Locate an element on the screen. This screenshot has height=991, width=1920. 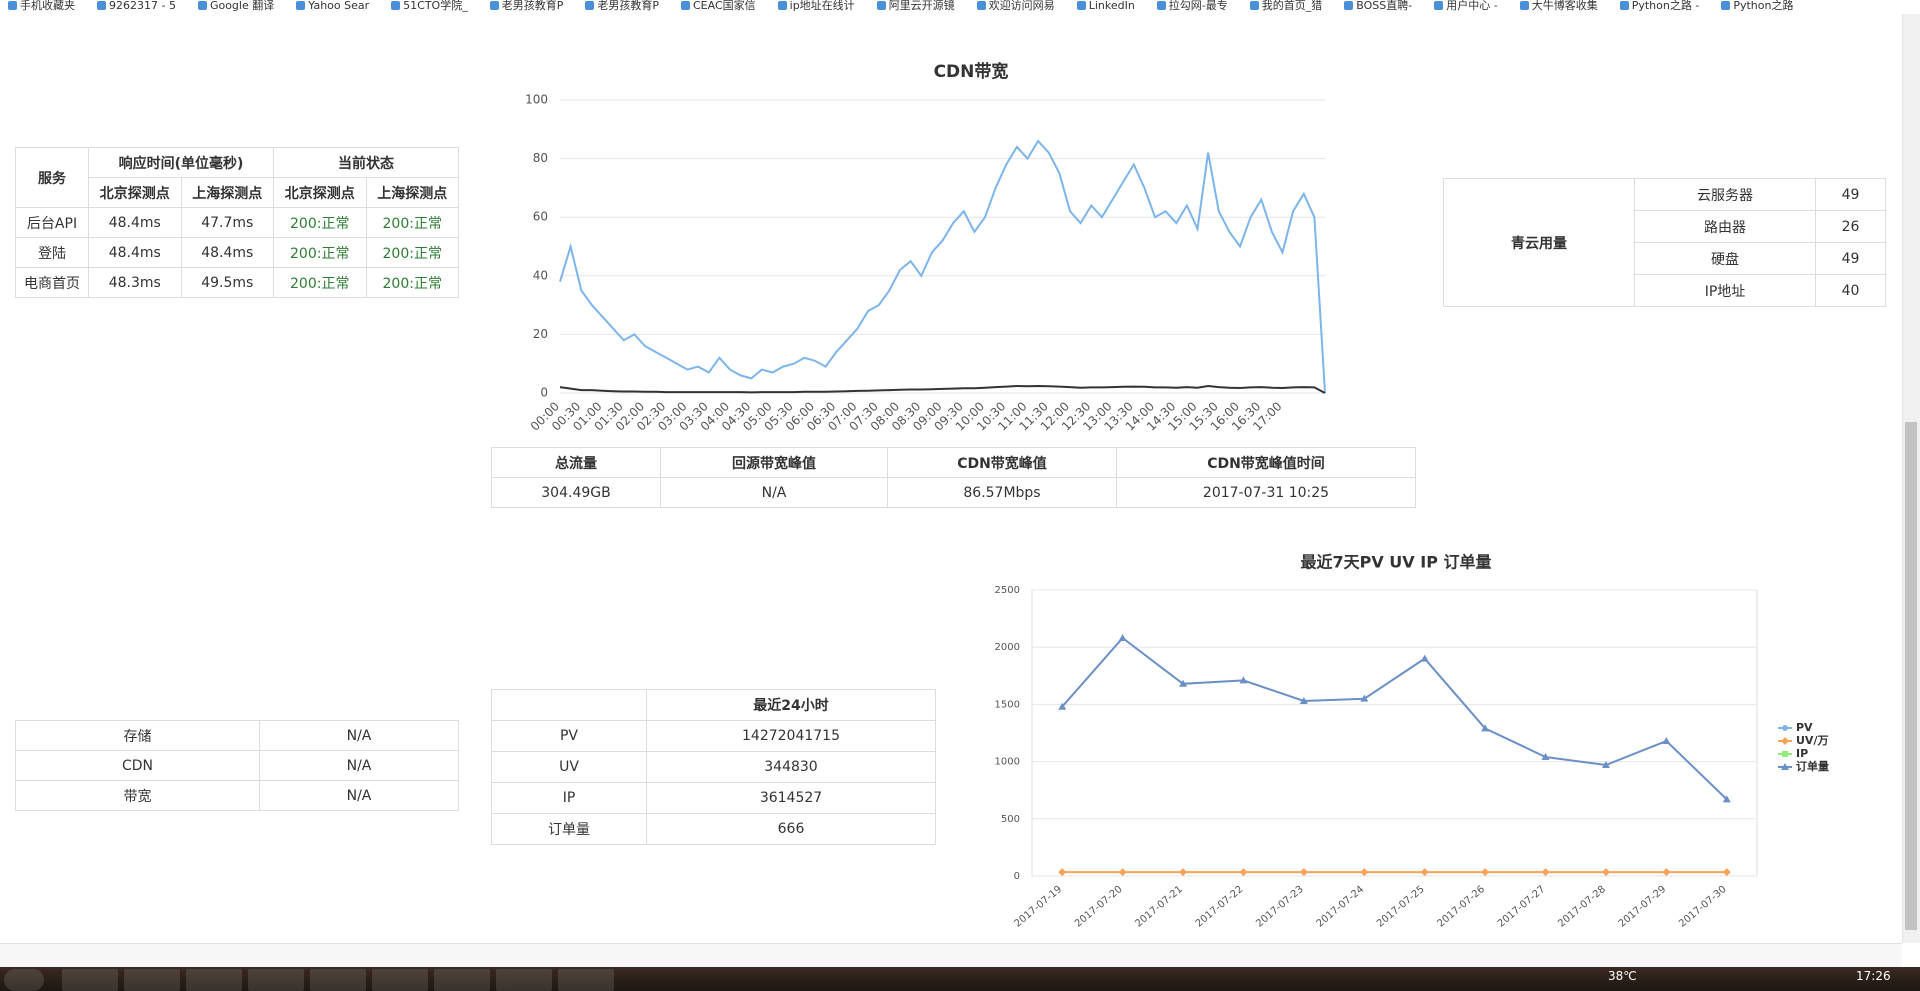
legend-label: 订单量 is located at coordinates (1812, 766).